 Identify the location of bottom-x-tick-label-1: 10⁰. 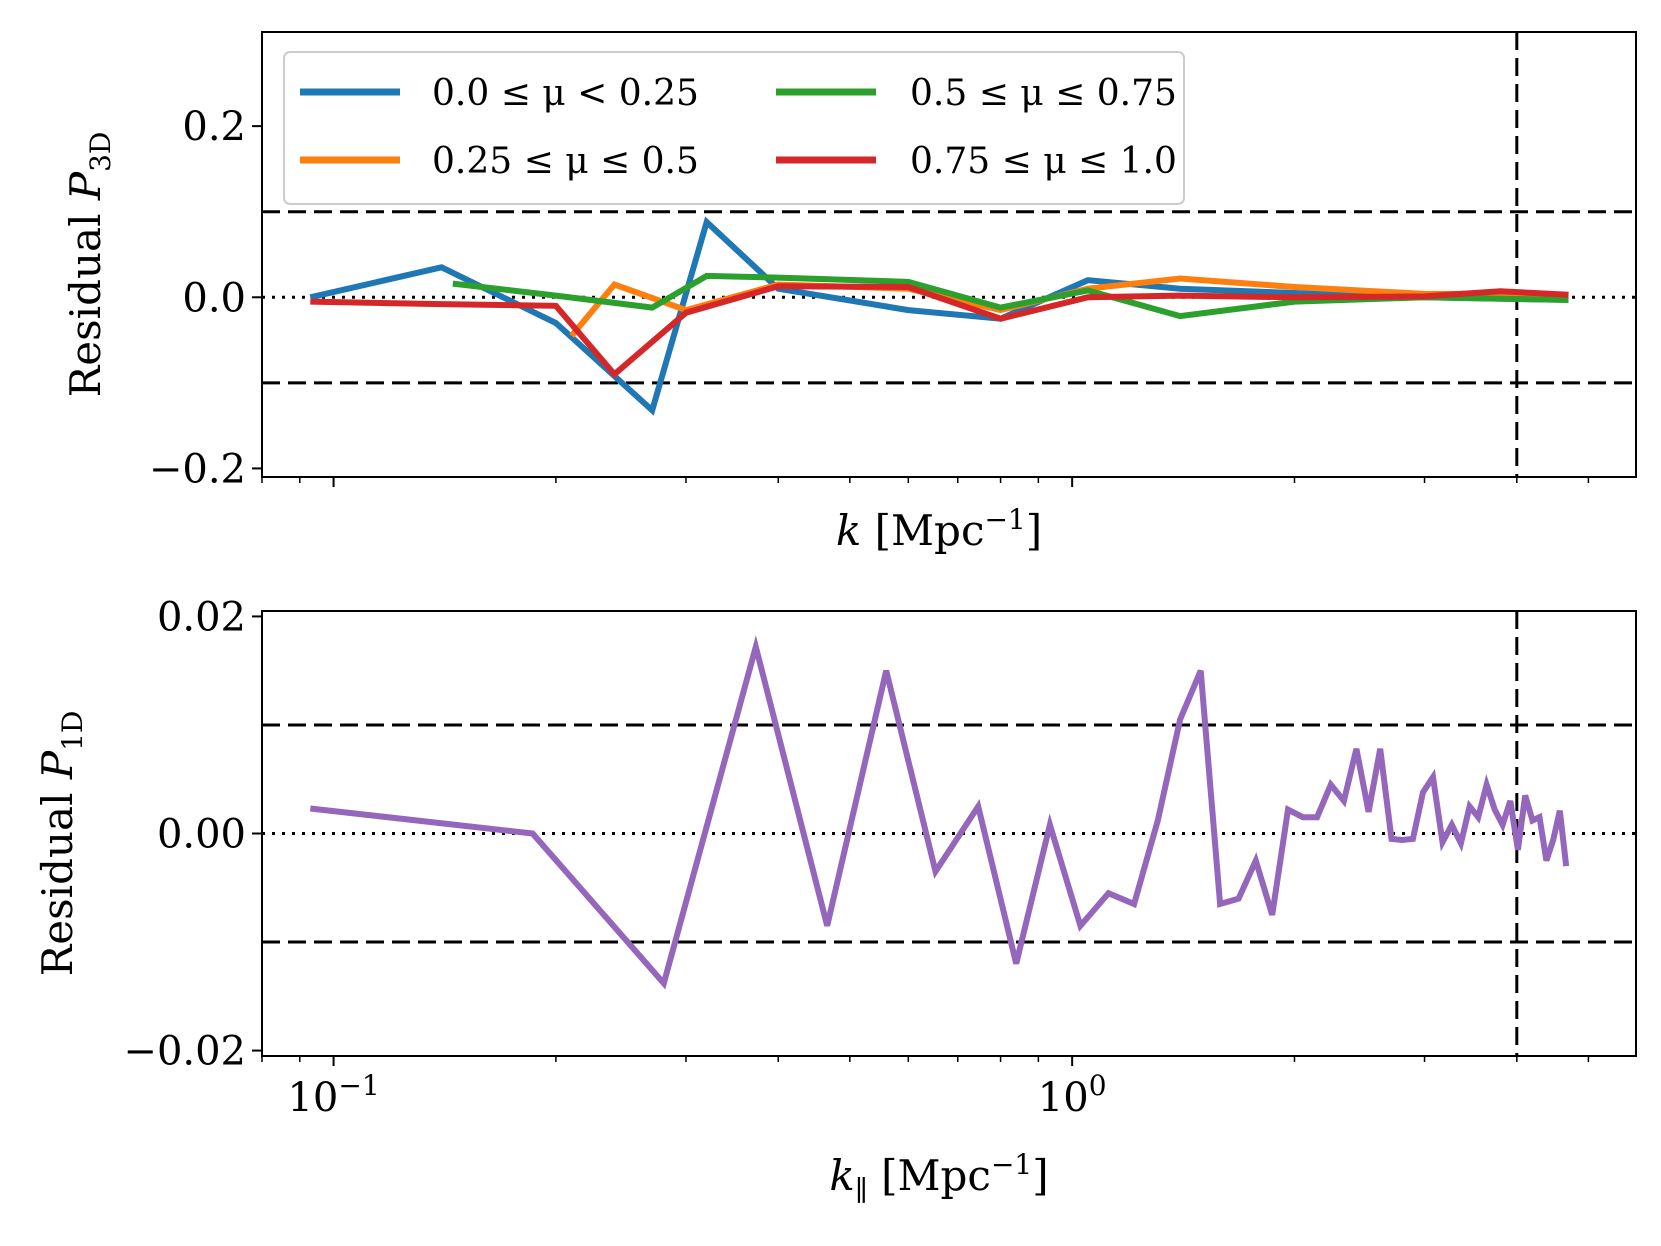
(1072, 1095).